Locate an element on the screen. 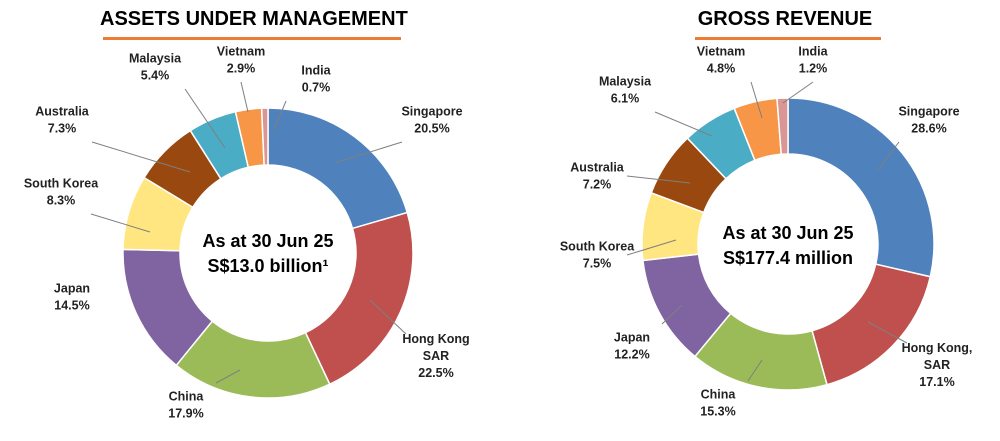 This screenshot has height=441, width=1000. aum-label-india-name: India is located at coordinates (316, 71).